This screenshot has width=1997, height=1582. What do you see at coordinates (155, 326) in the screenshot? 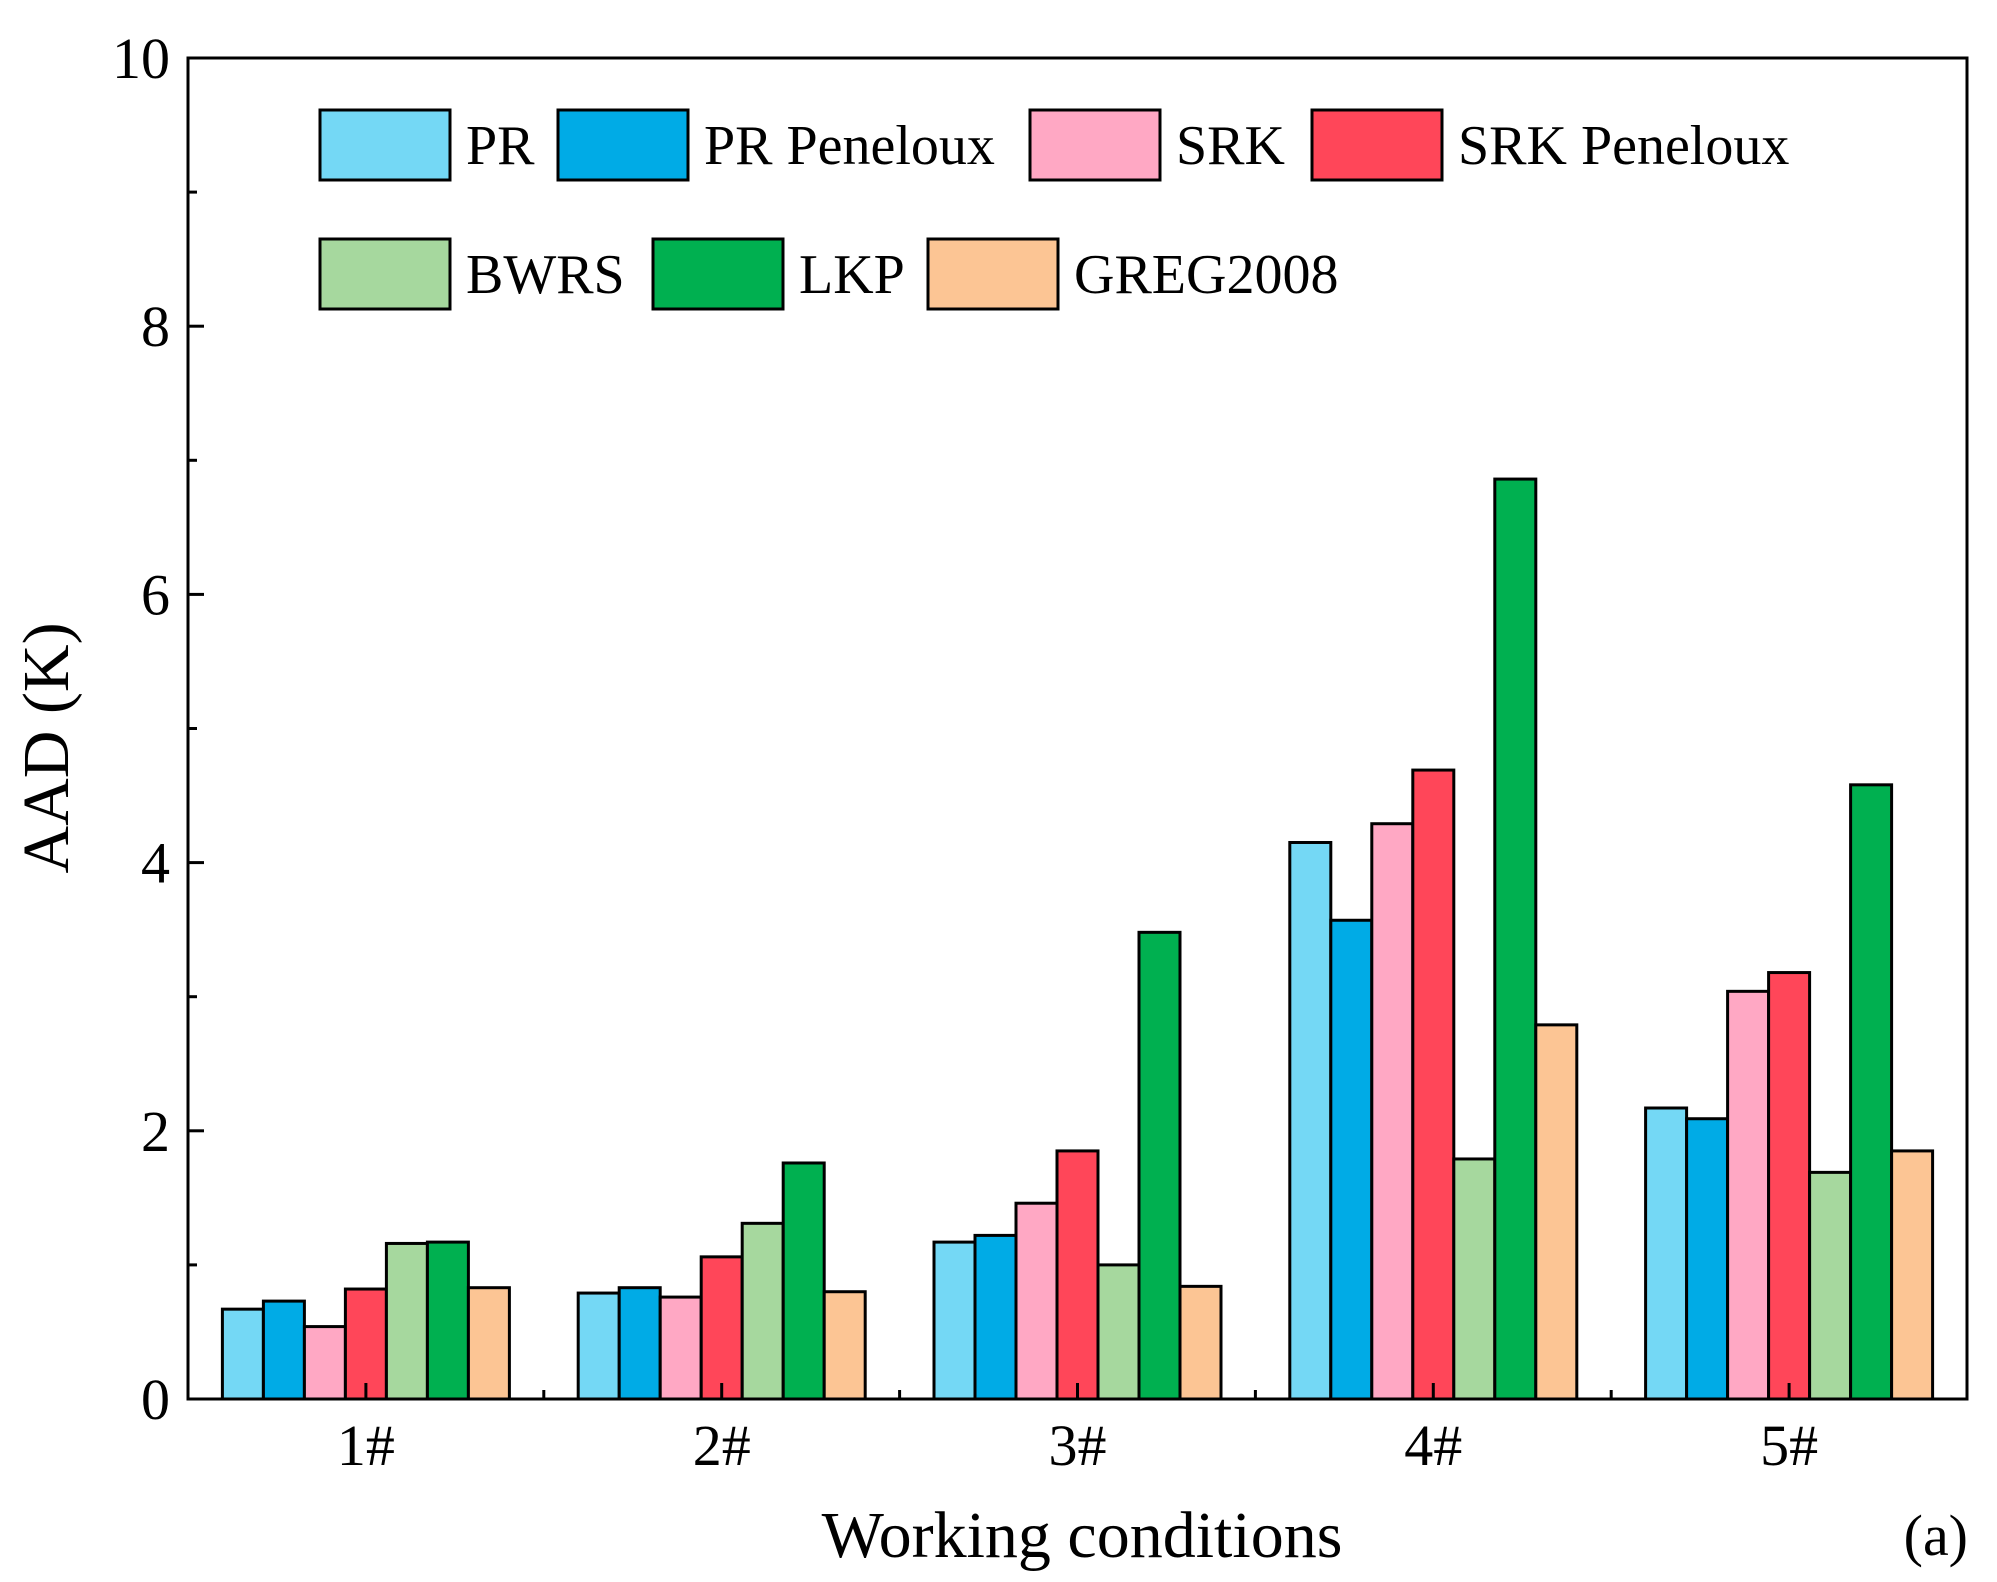
I see `y-tick-label: 8` at bounding box center [155, 326].